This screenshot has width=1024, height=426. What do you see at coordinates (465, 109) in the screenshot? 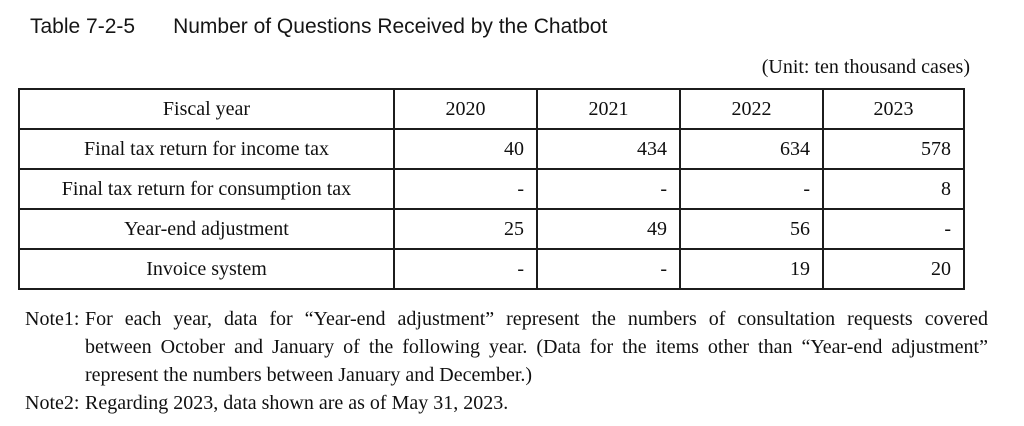
I see `header-year-2020: 2020` at bounding box center [465, 109].